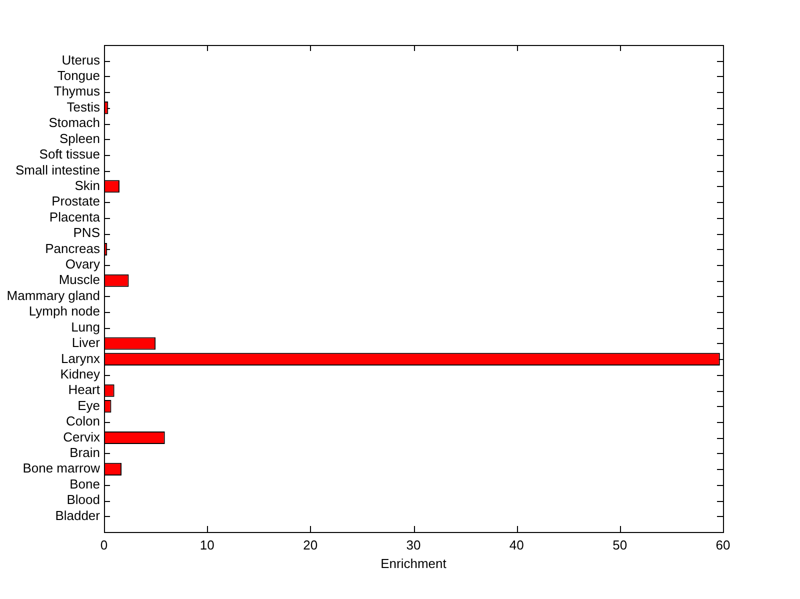  I want to click on y-tick-label: Stomach, so click(74, 122).